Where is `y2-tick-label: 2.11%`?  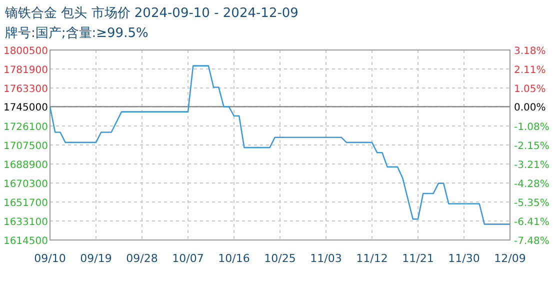 y2-tick-label: 2.11% is located at coordinates (530, 70).